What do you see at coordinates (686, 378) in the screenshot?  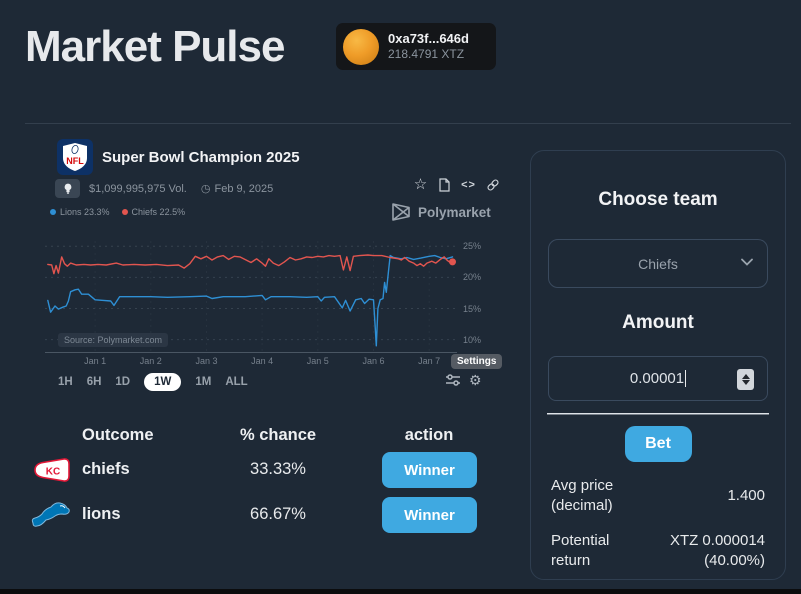 I see `text-caret` at bounding box center [686, 378].